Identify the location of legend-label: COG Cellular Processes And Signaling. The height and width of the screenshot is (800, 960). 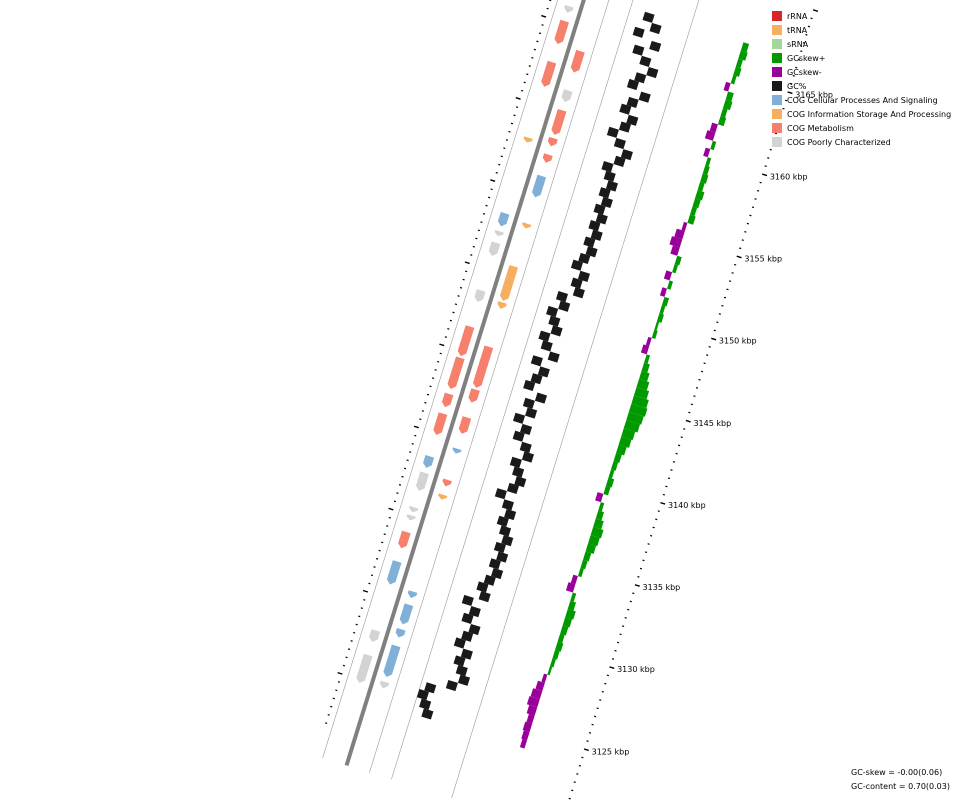
(862, 100).